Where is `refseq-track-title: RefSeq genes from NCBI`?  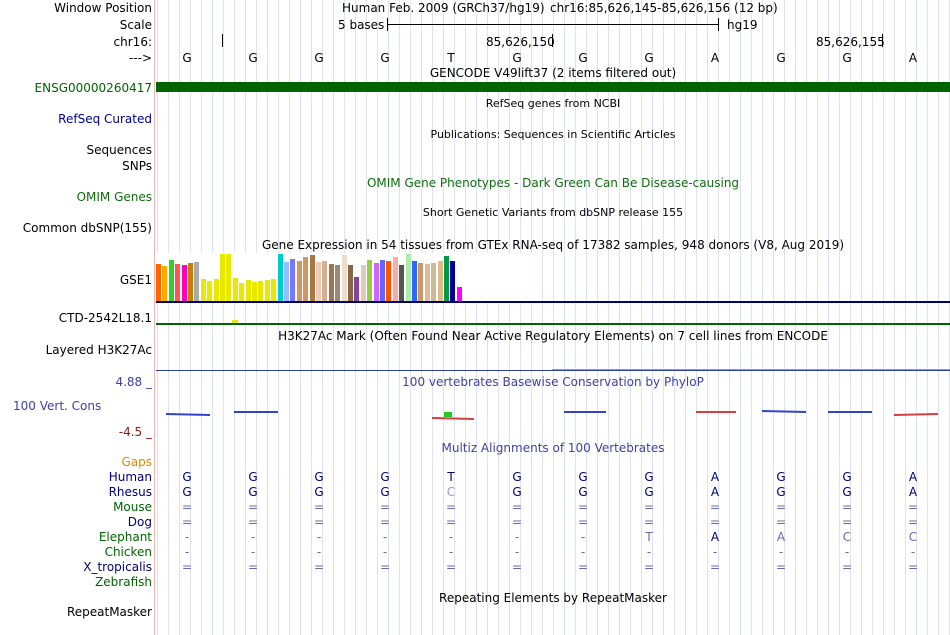 refseq-track-title: RefSeq genes from NCBI is located at coordinates (553, 103).